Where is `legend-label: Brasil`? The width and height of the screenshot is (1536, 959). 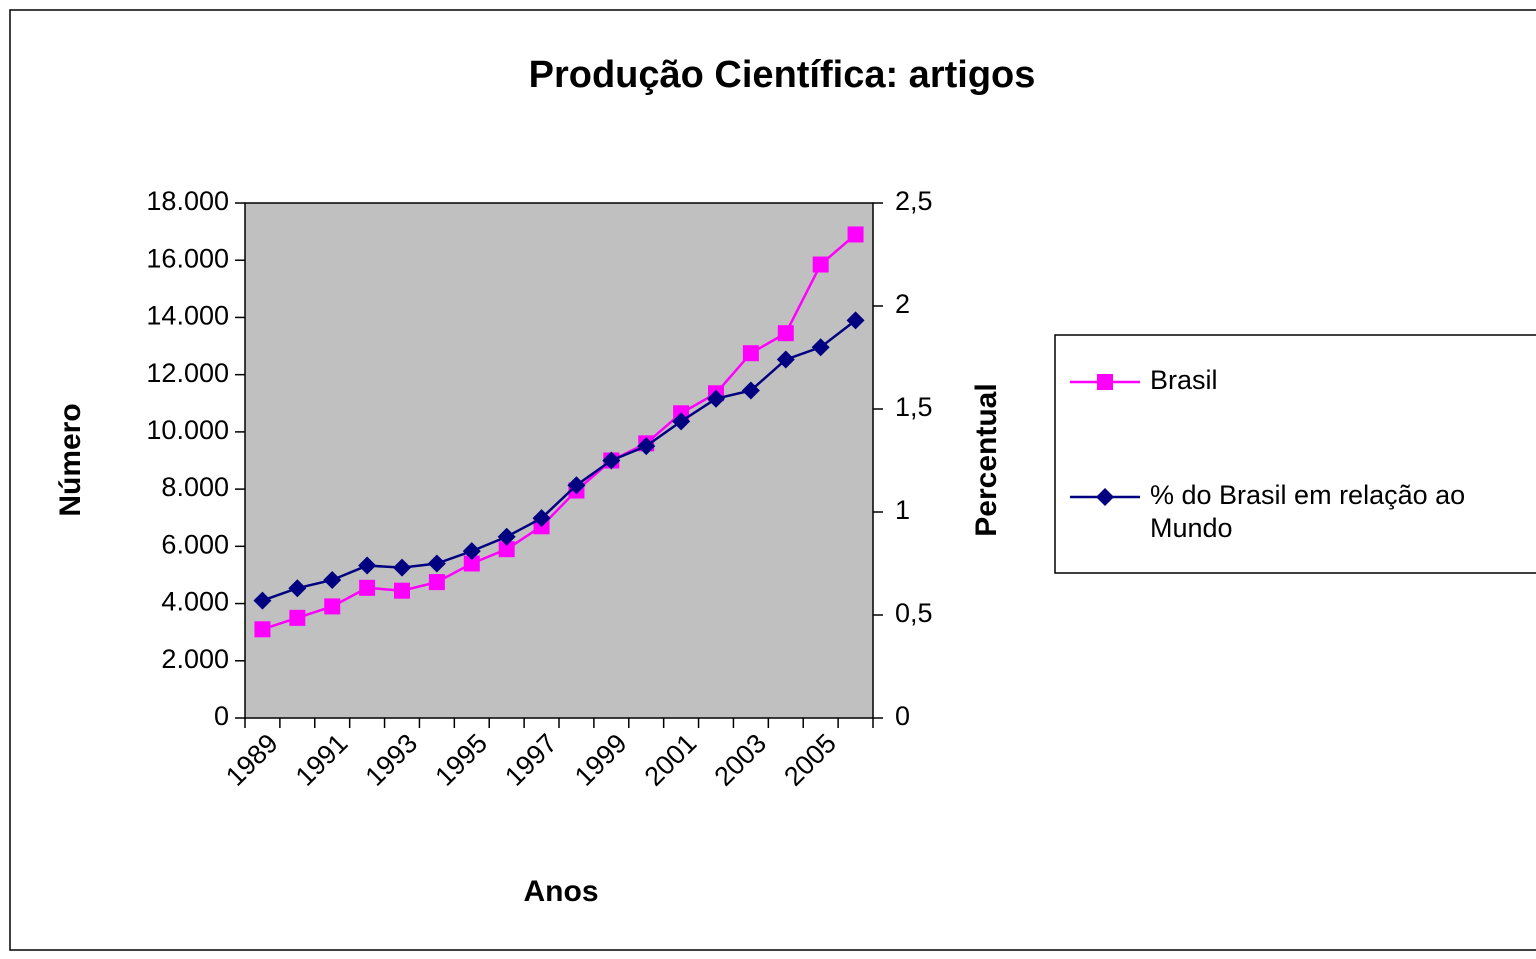
legend-label: Brasil is located at coordinates (1184, 380).